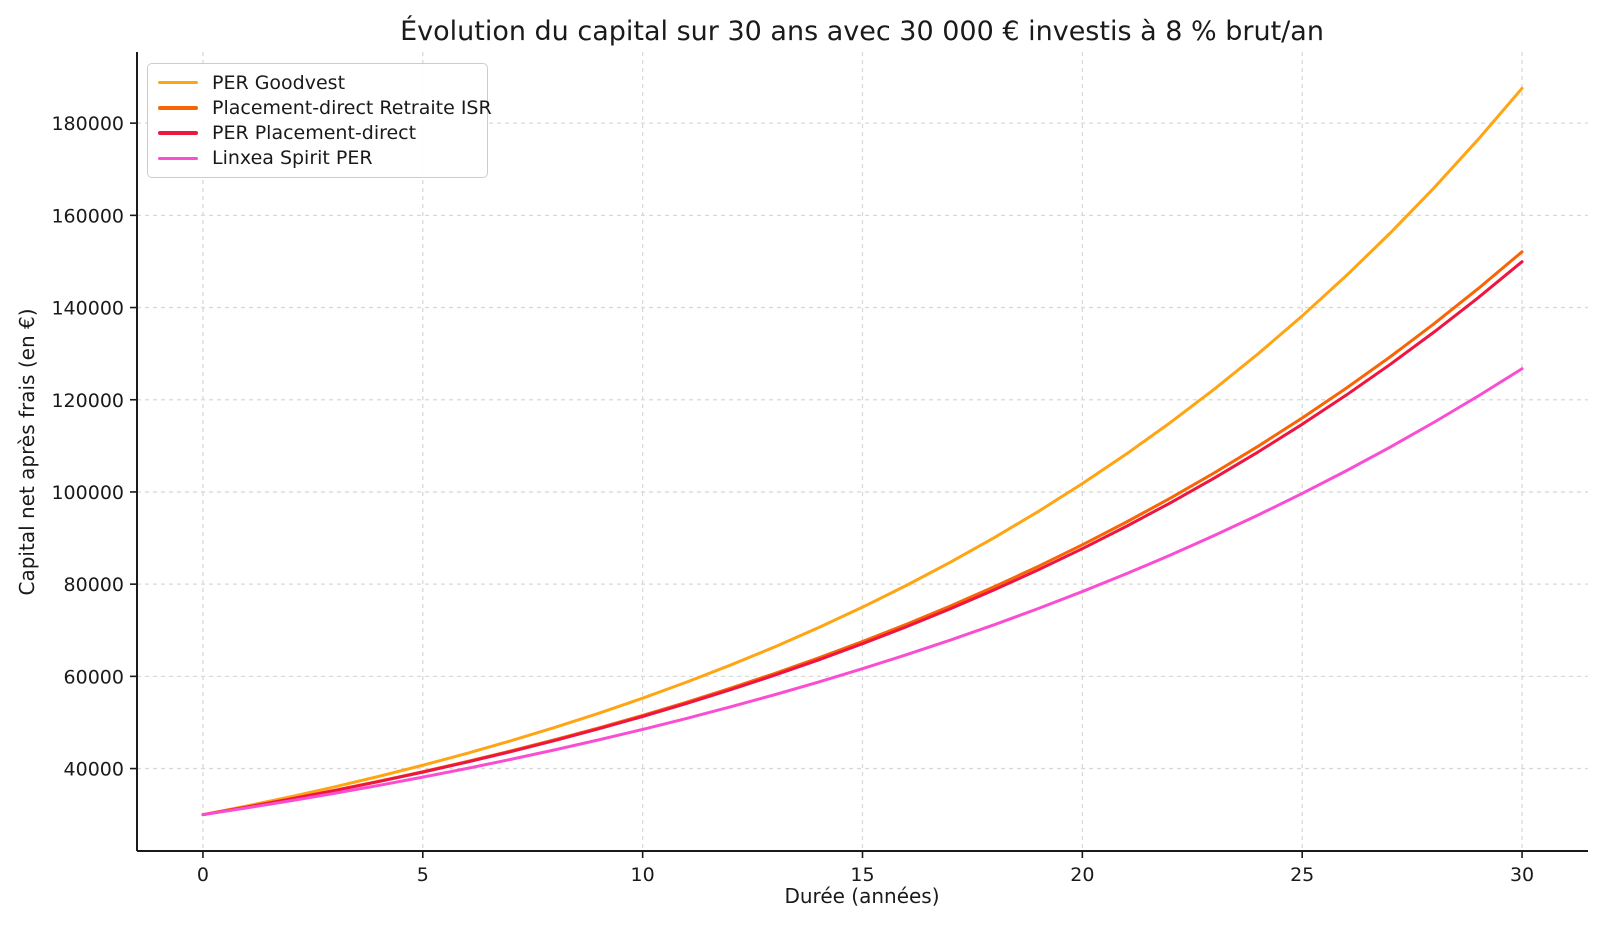  Describe the element at coordinates (423, 875) in the screenshot. I see `x-tick-label: 5` at that location.